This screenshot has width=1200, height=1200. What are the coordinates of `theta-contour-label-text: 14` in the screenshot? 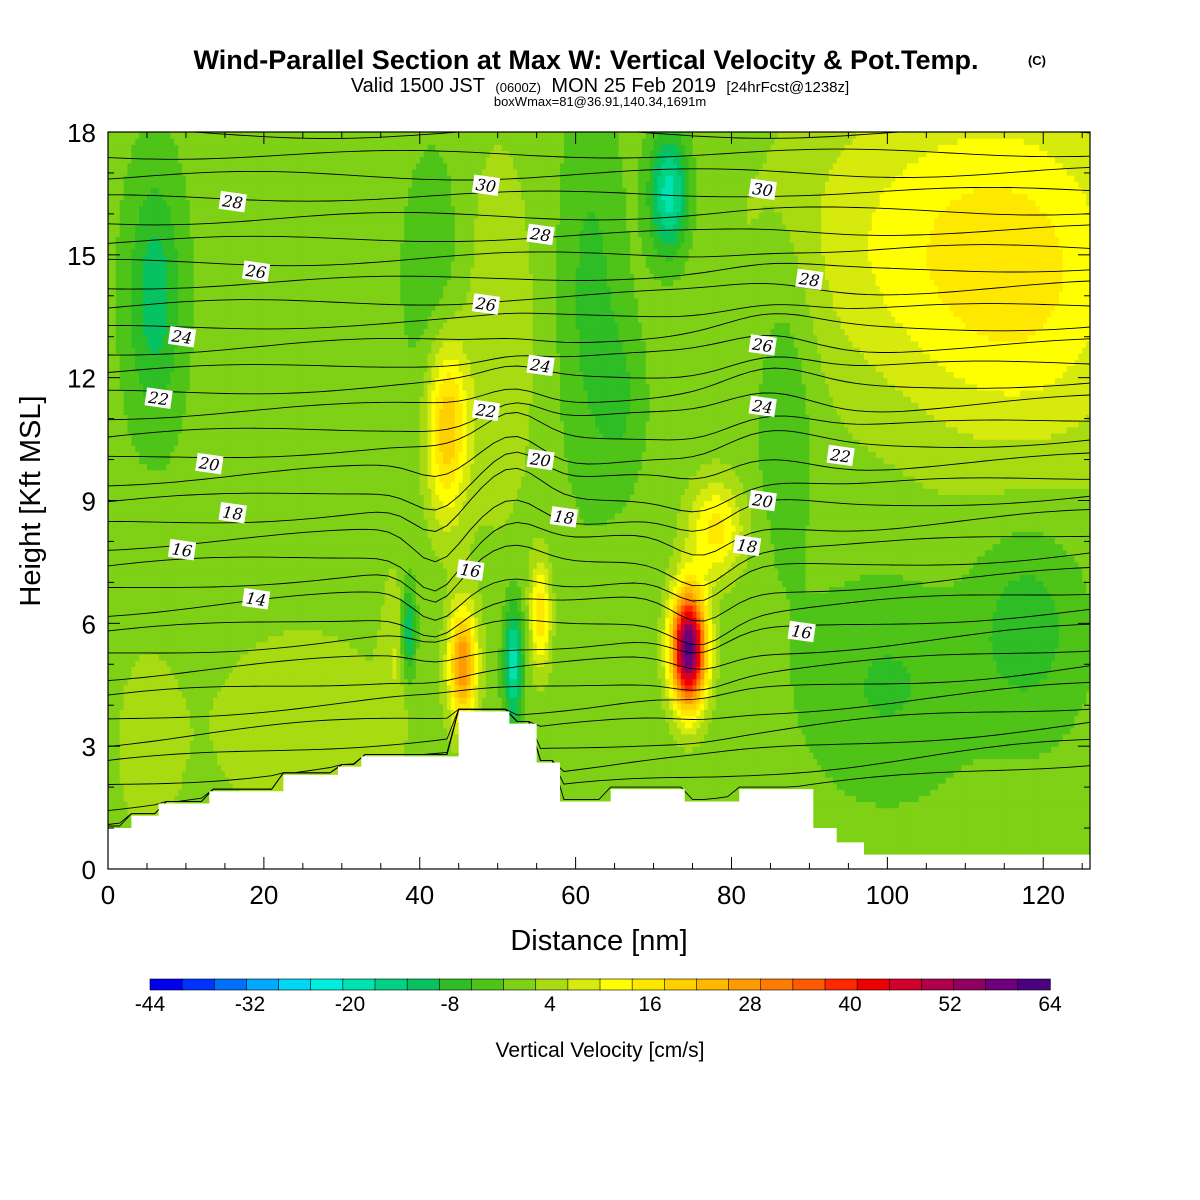 It's located at (256, 599).